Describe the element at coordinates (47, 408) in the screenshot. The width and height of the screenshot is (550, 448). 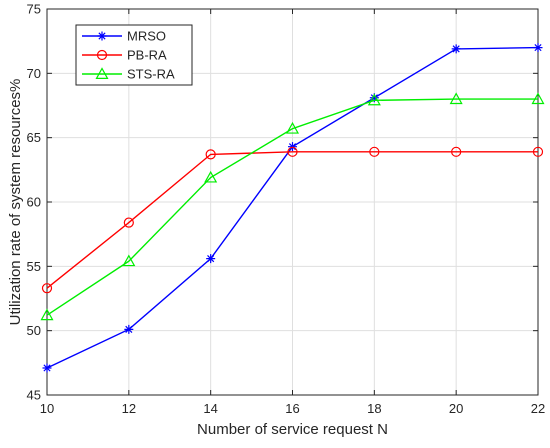
I see `x-tick-label: 10` at that location.